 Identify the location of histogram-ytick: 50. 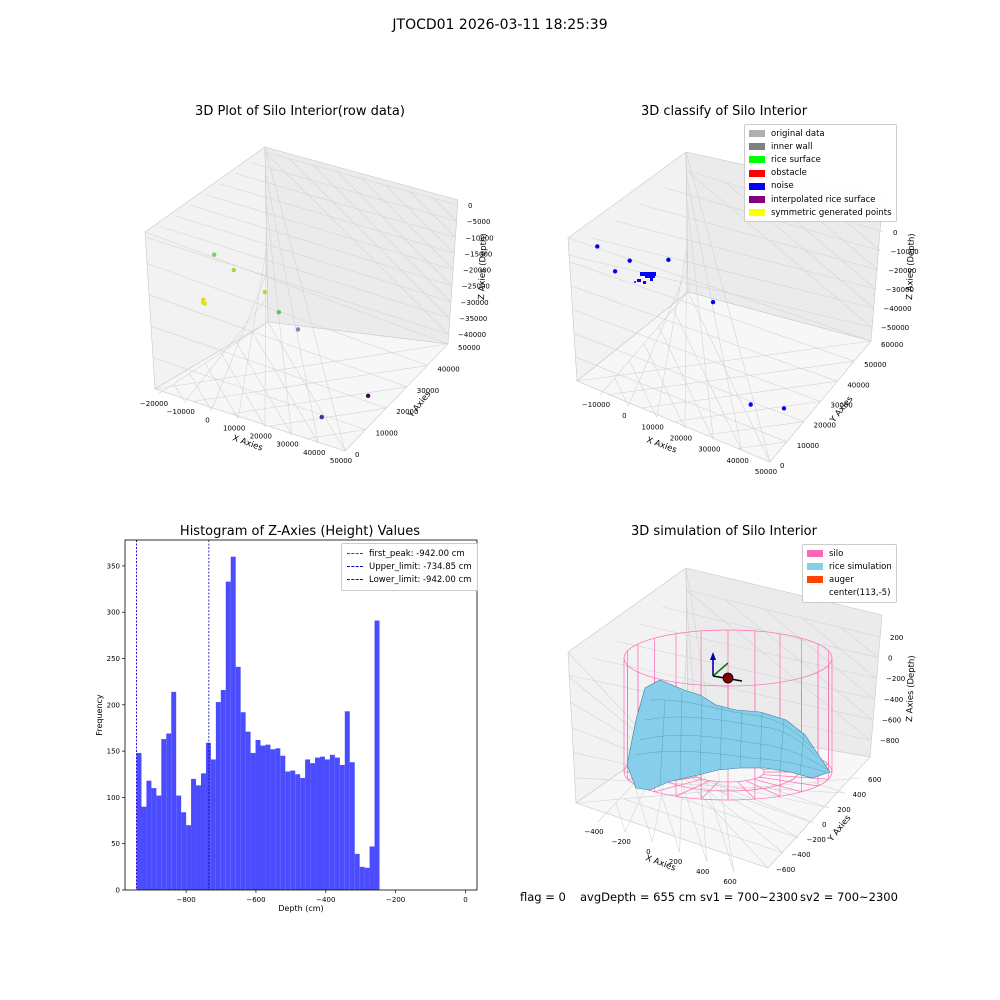
(115, 844).